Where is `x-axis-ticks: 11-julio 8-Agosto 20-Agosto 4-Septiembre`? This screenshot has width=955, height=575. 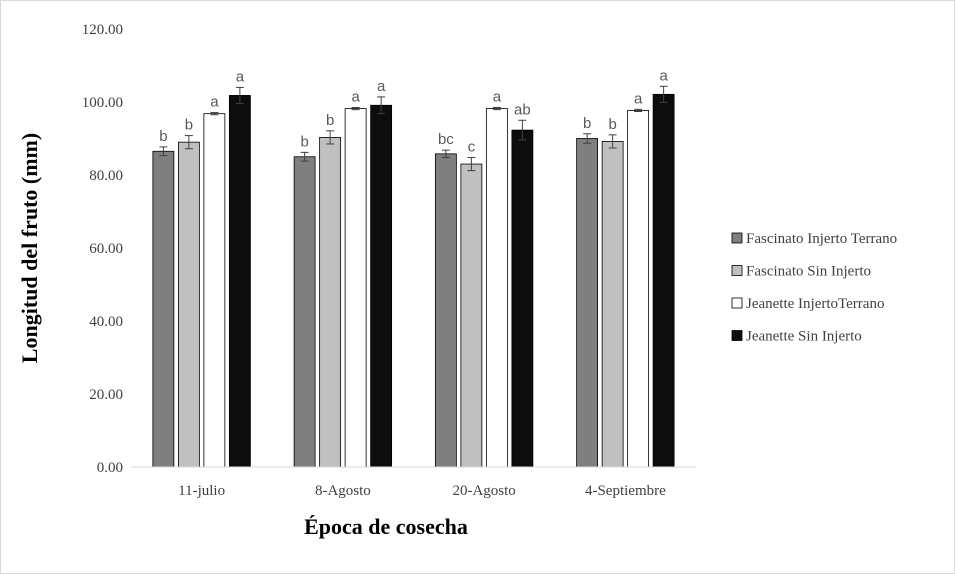 x-axis-ticks: 11-julio 8-Agosto 20-Agosto 4-Septiembre is located at coordinates (422, 491).